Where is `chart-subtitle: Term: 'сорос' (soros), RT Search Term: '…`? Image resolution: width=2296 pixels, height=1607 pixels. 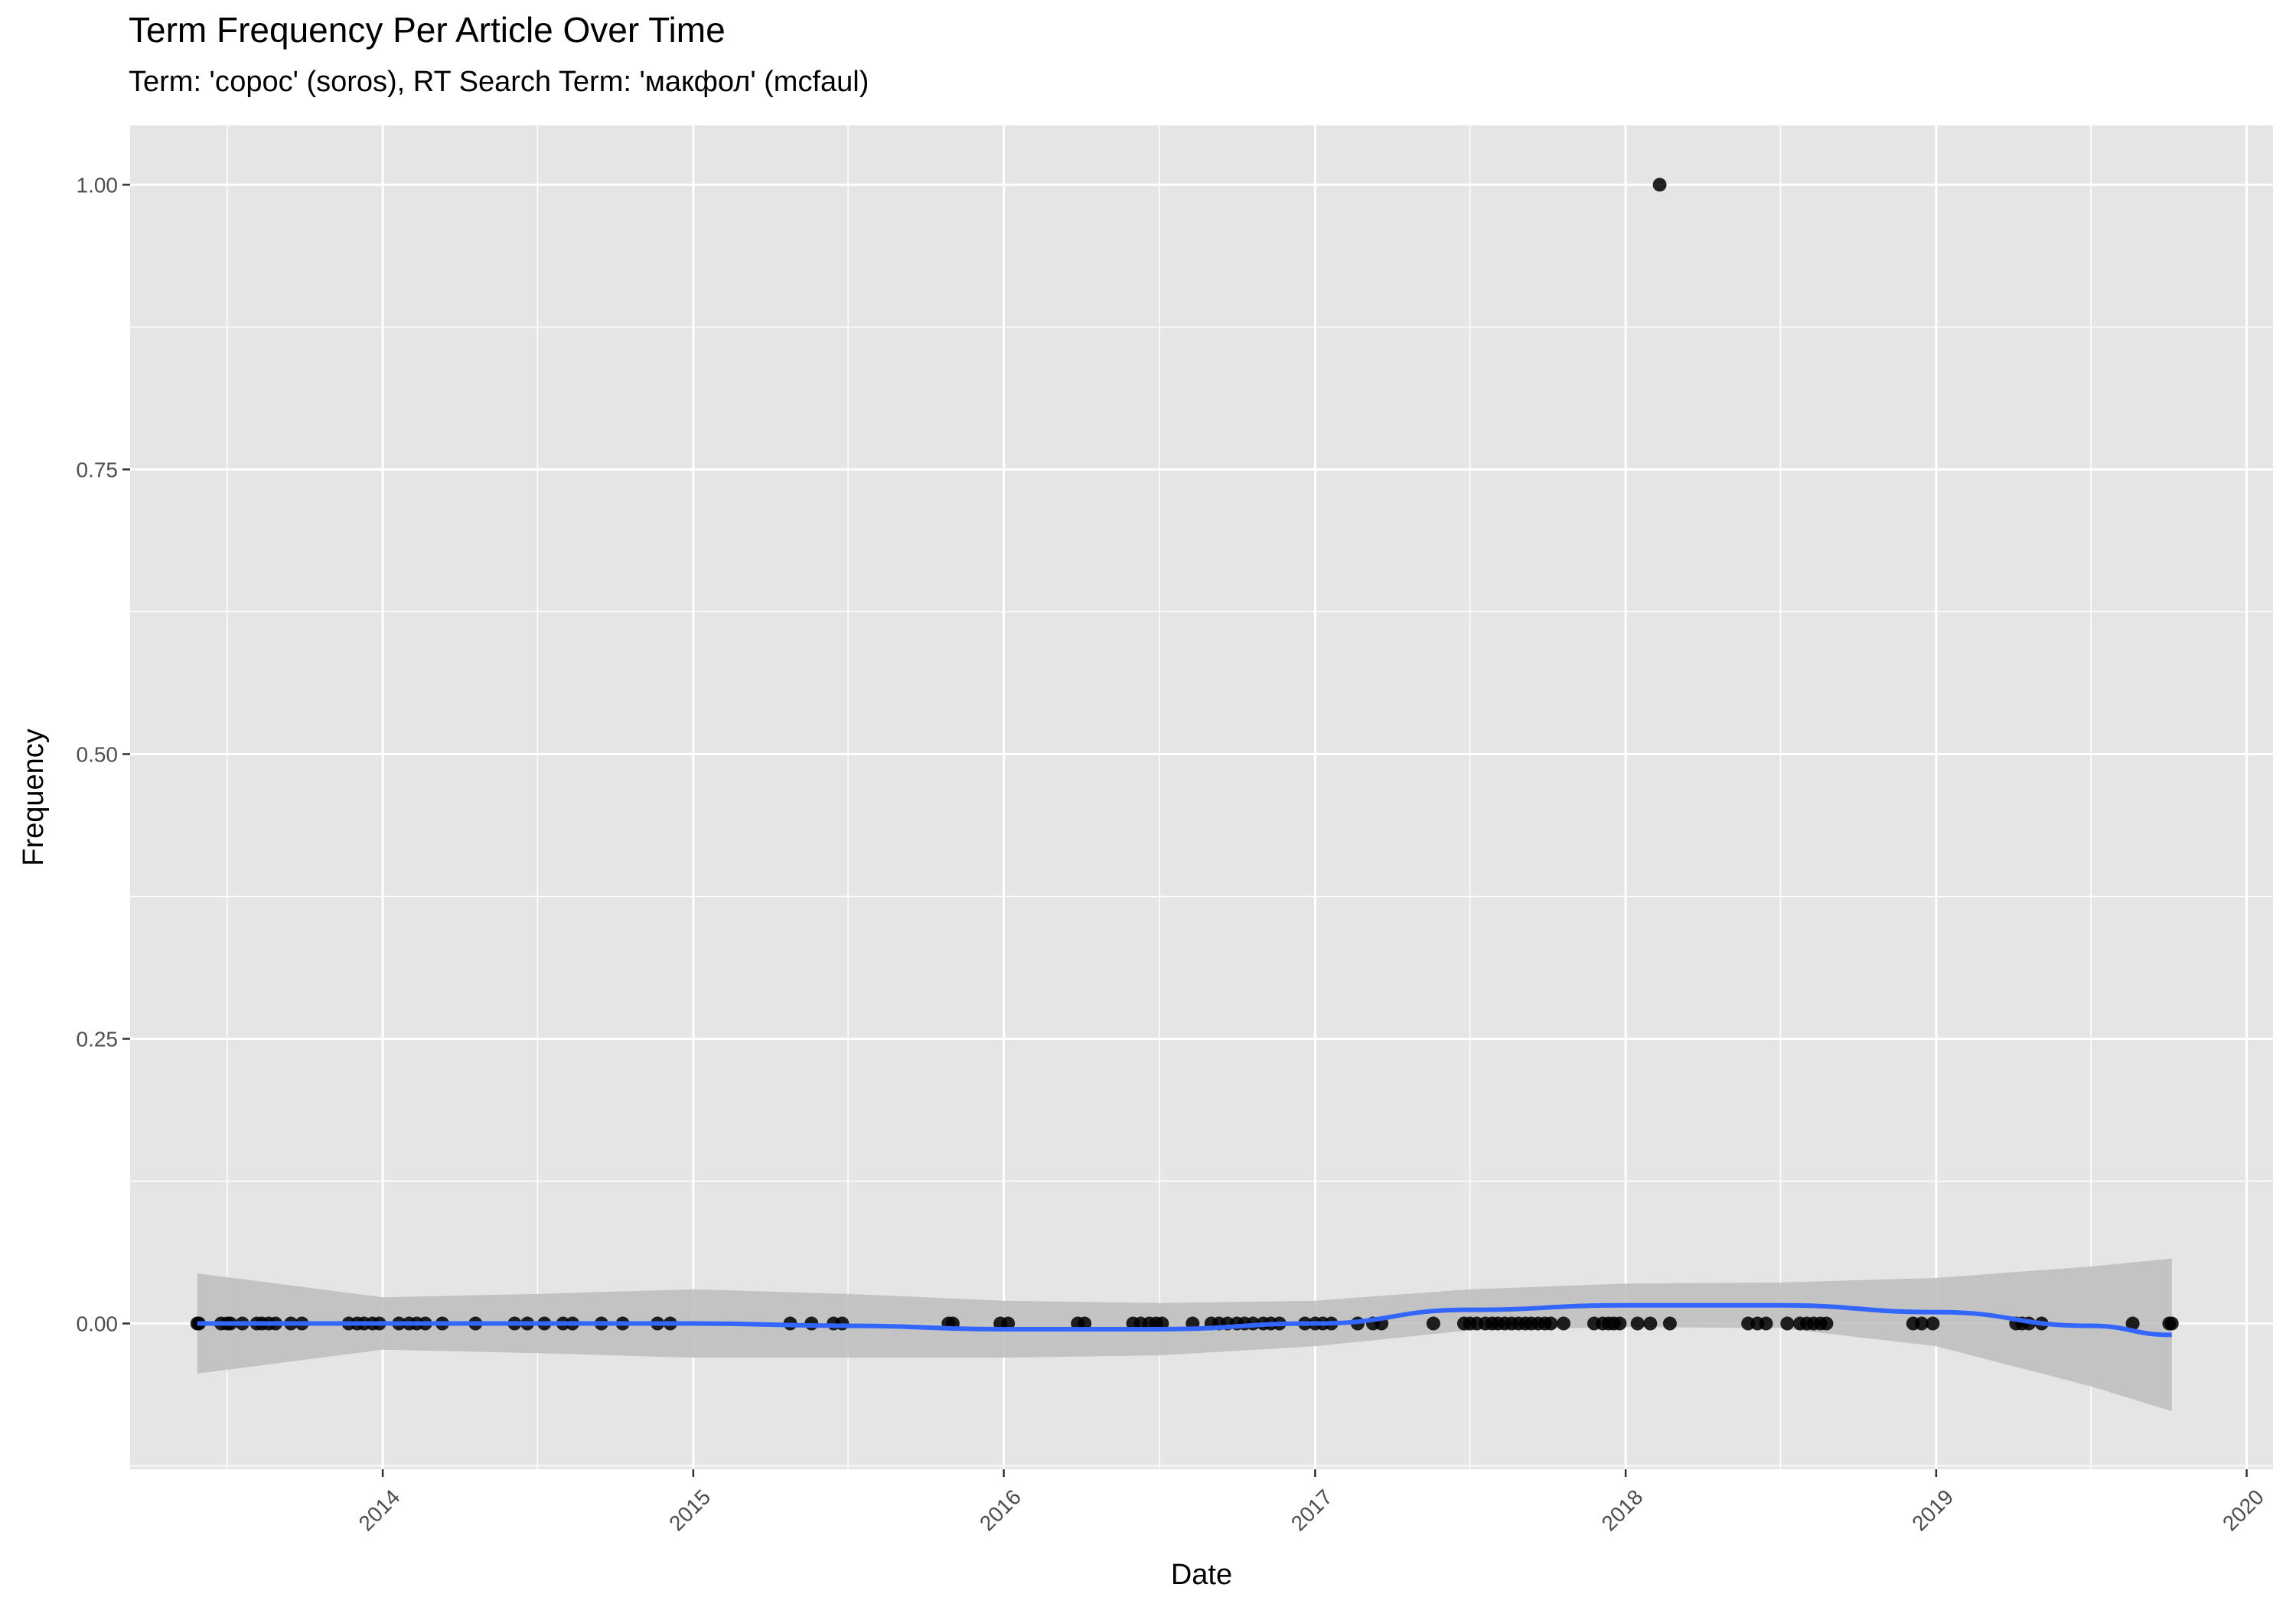
chart-subtitle: Term: 'сорос' (soros), RT Search Term: '… is located at coordinates (499, 82).